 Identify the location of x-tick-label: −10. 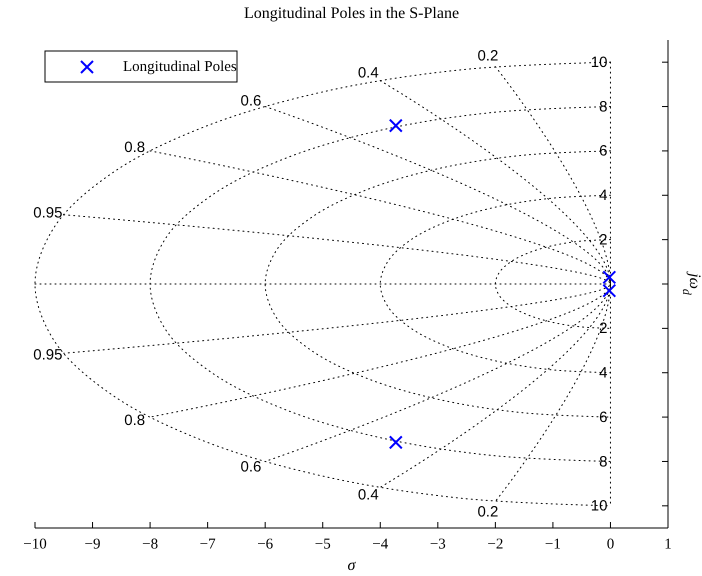
(35, 544).